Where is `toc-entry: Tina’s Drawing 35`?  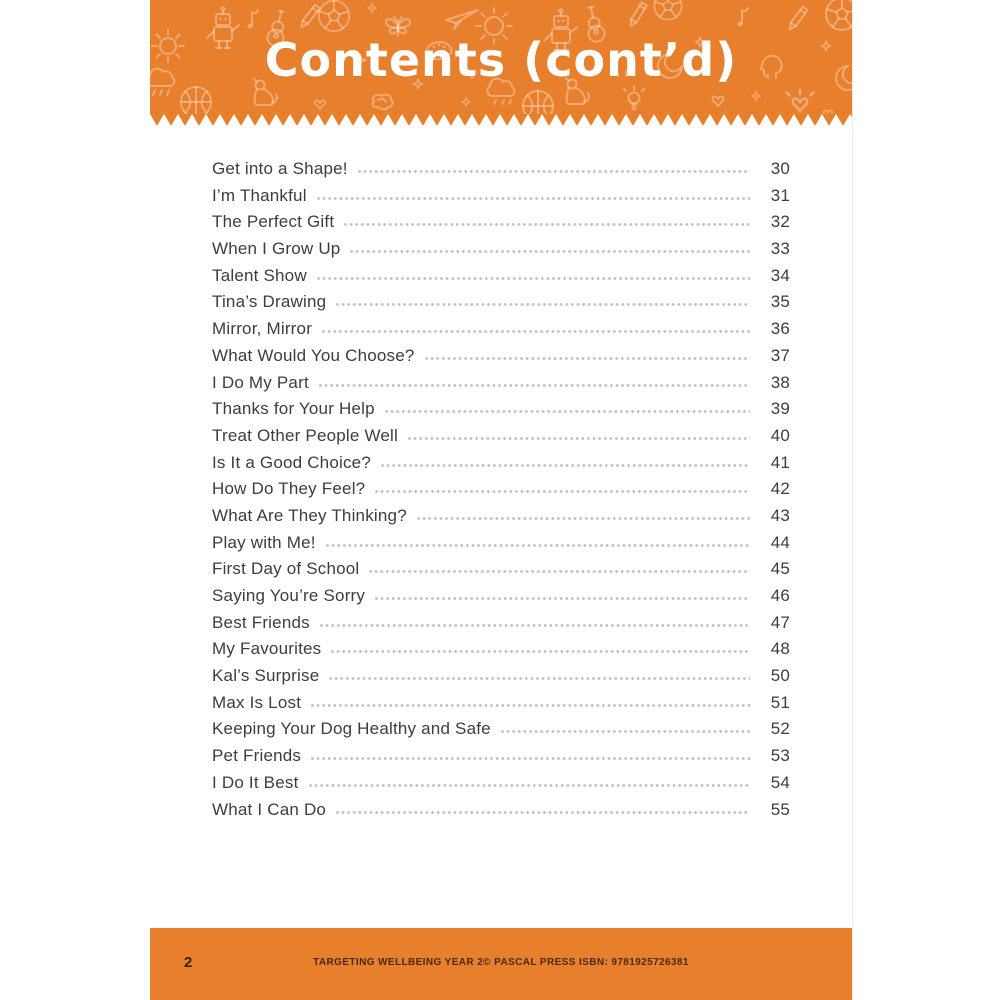 toc-entry: Tina’s Drawing 35 is located at coordinates (501, 305).